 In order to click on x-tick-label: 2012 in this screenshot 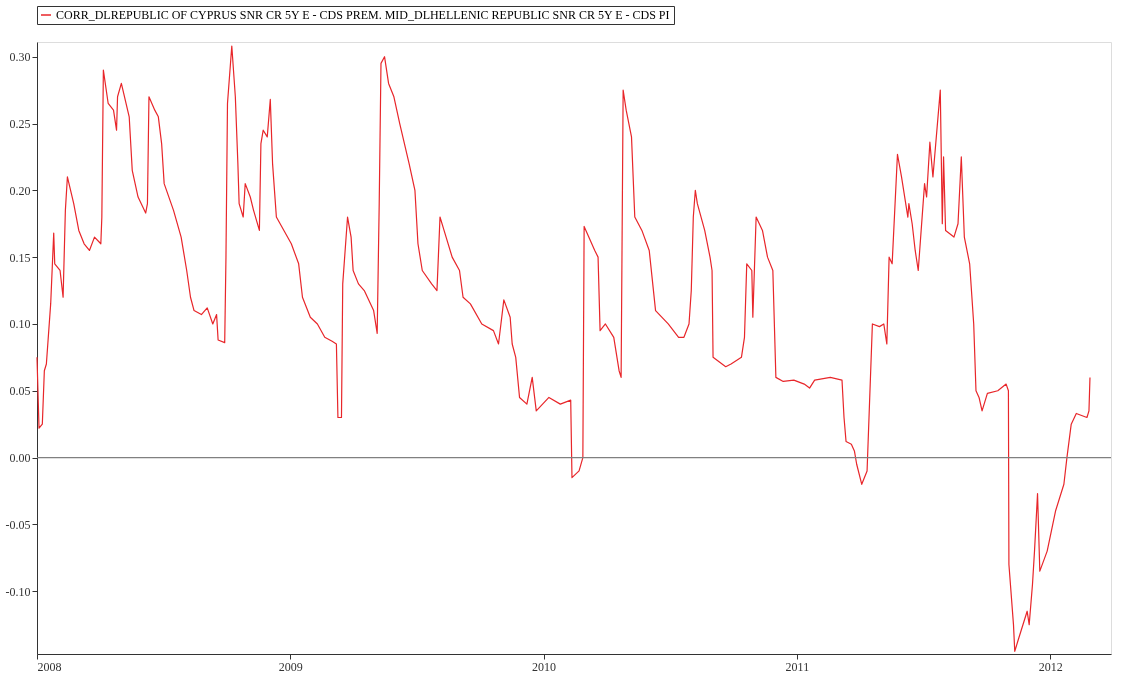, I will do `click(1050, 666)`.